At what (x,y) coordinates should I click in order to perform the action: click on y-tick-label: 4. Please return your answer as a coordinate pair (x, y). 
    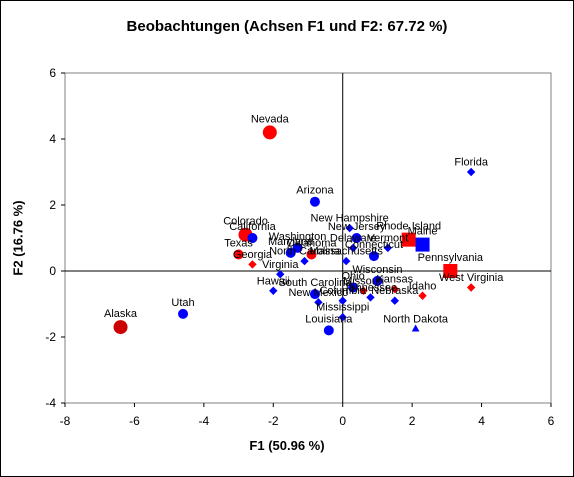
    Looking at the image, I should click on (52, 139).